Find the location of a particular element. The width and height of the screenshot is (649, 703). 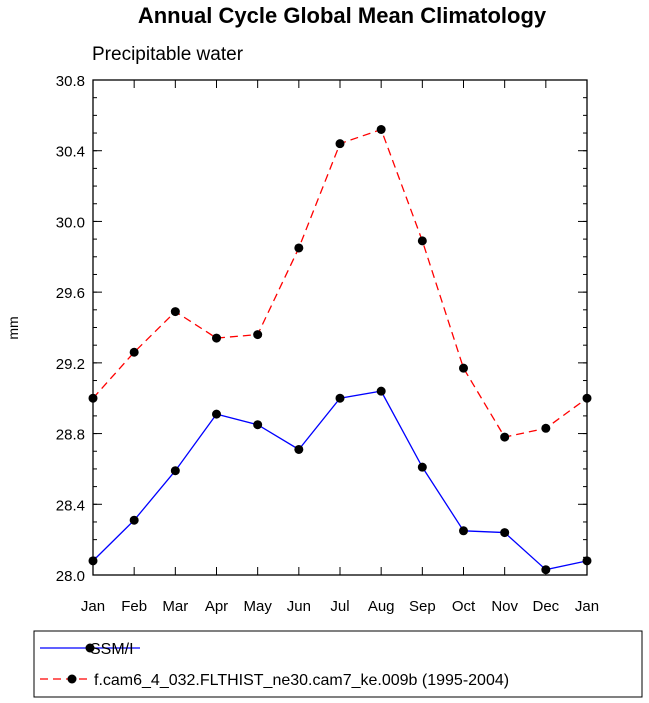

x-tick-label: Nov is located at coordinates (504, 606).